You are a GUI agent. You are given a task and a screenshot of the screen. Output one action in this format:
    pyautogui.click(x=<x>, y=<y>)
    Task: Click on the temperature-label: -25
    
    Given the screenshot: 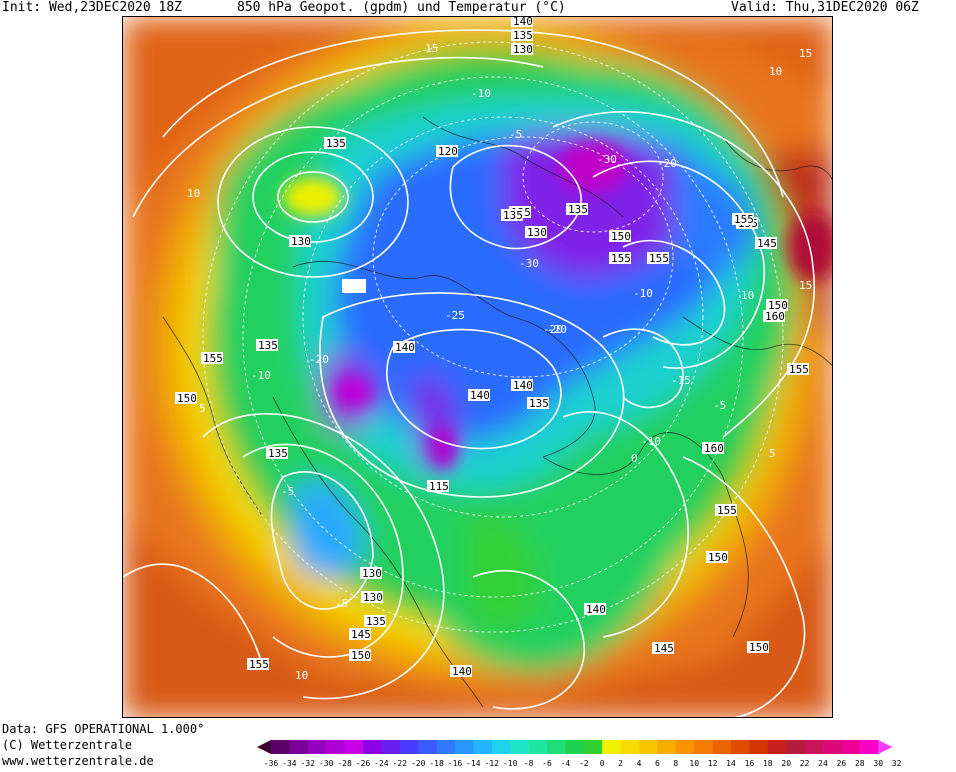 What is the action you would take?
    pyautogui.click(x=455, y=315)
    